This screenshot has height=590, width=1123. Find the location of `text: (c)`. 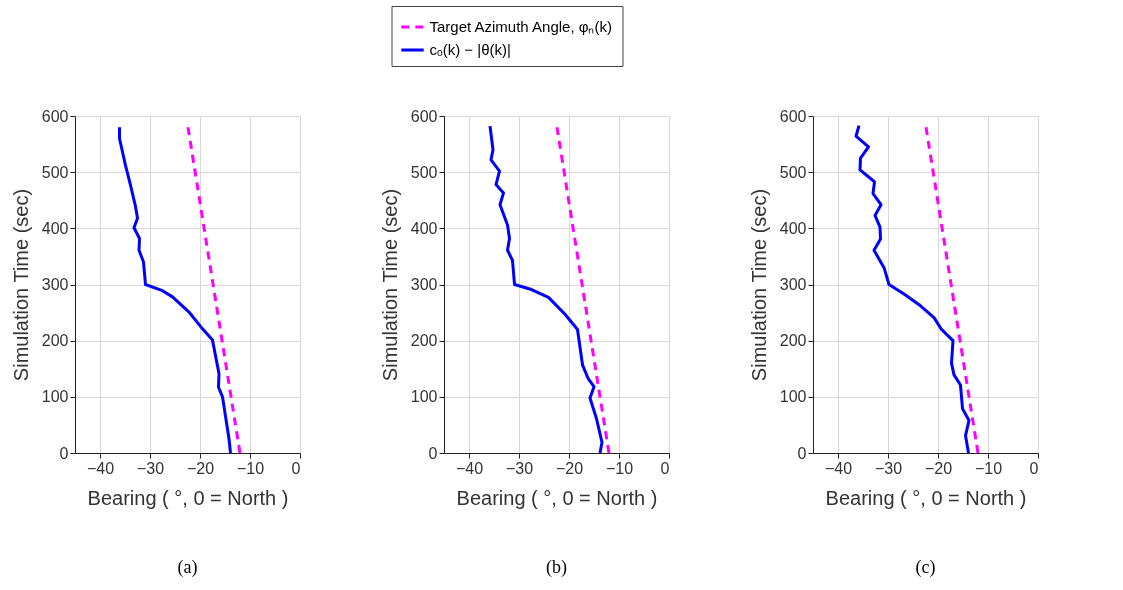

text: (c) is located at coordinates (925, 567).